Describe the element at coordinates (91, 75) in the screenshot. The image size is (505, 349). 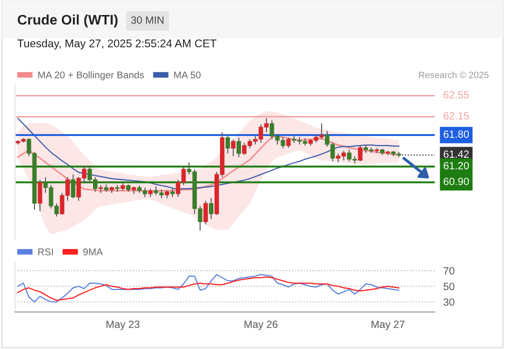
I see `legend-label: MA 20 + Bollinger Bands` at that location.